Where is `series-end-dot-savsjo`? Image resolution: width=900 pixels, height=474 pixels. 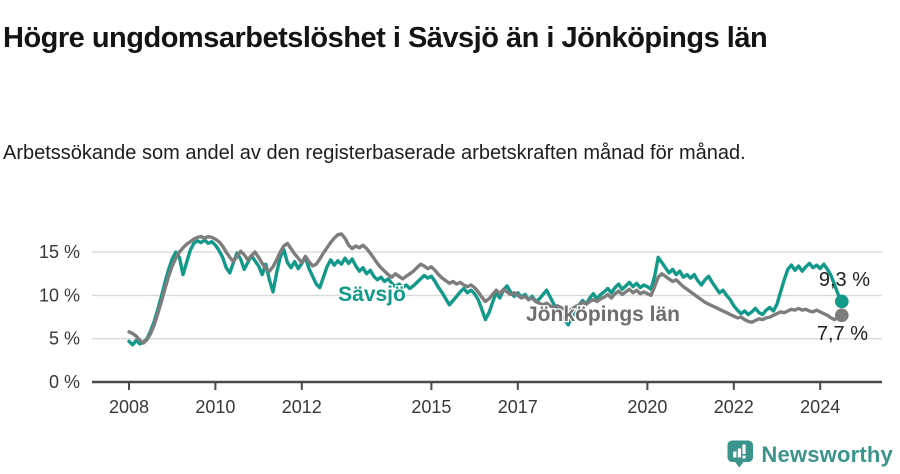 series-end-dot-savsjo is located at coordinates (842, 301).